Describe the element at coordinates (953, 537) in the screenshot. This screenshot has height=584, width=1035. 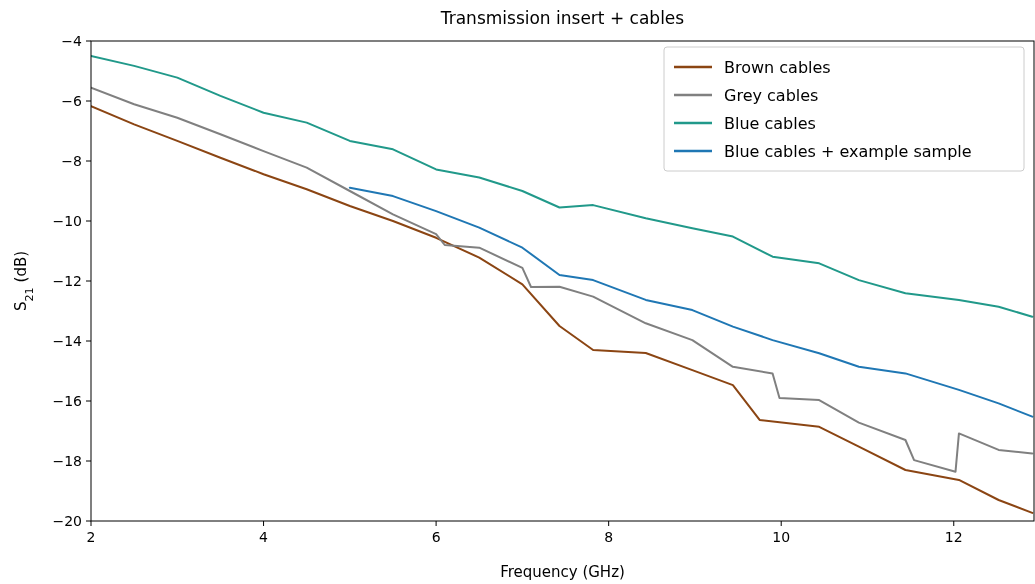
I see `x-tick-label: 12` at that location.